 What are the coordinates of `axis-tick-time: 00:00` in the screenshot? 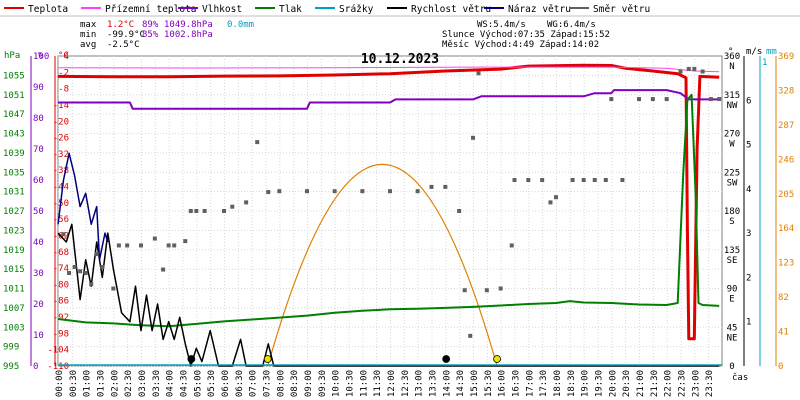 It's located at (60, 383).